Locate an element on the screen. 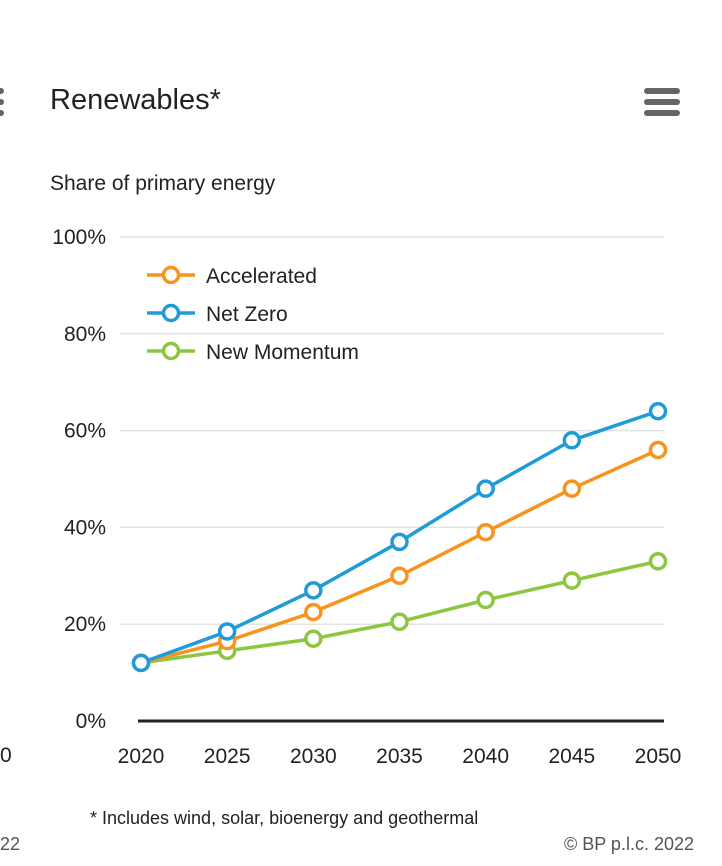 Image resolution: width=722 pixels, height=866 pixels. legend-item: New Momentum is located at coordinates (253, 352).